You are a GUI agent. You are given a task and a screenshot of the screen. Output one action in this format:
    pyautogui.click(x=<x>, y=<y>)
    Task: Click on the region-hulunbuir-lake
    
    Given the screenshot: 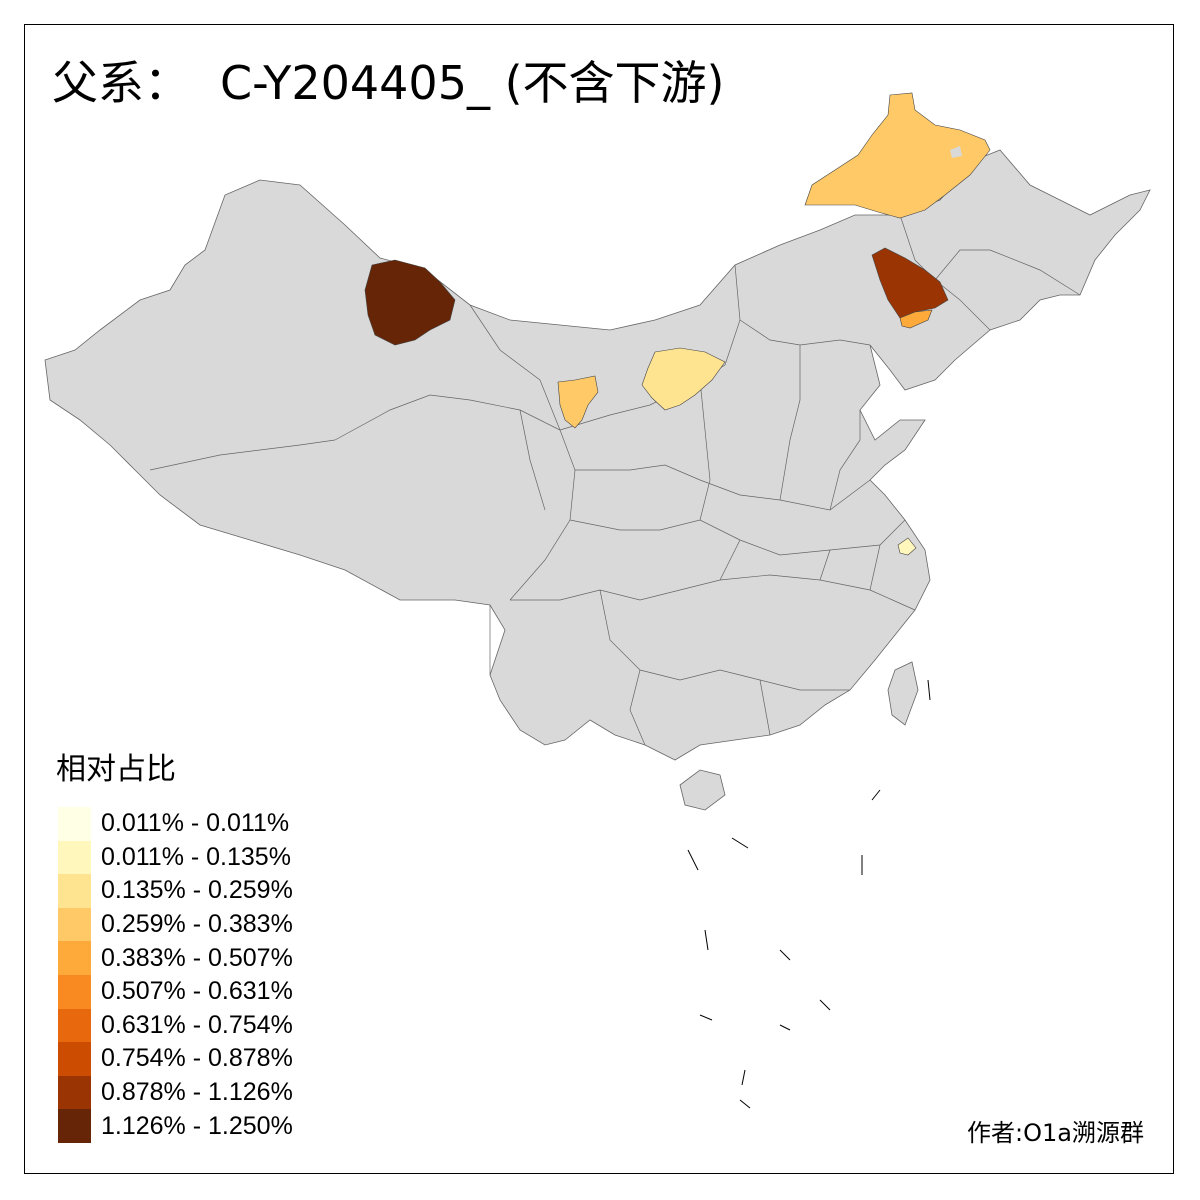 What is the action you would take?
    pyautogui.click(x=956, y=152)
    